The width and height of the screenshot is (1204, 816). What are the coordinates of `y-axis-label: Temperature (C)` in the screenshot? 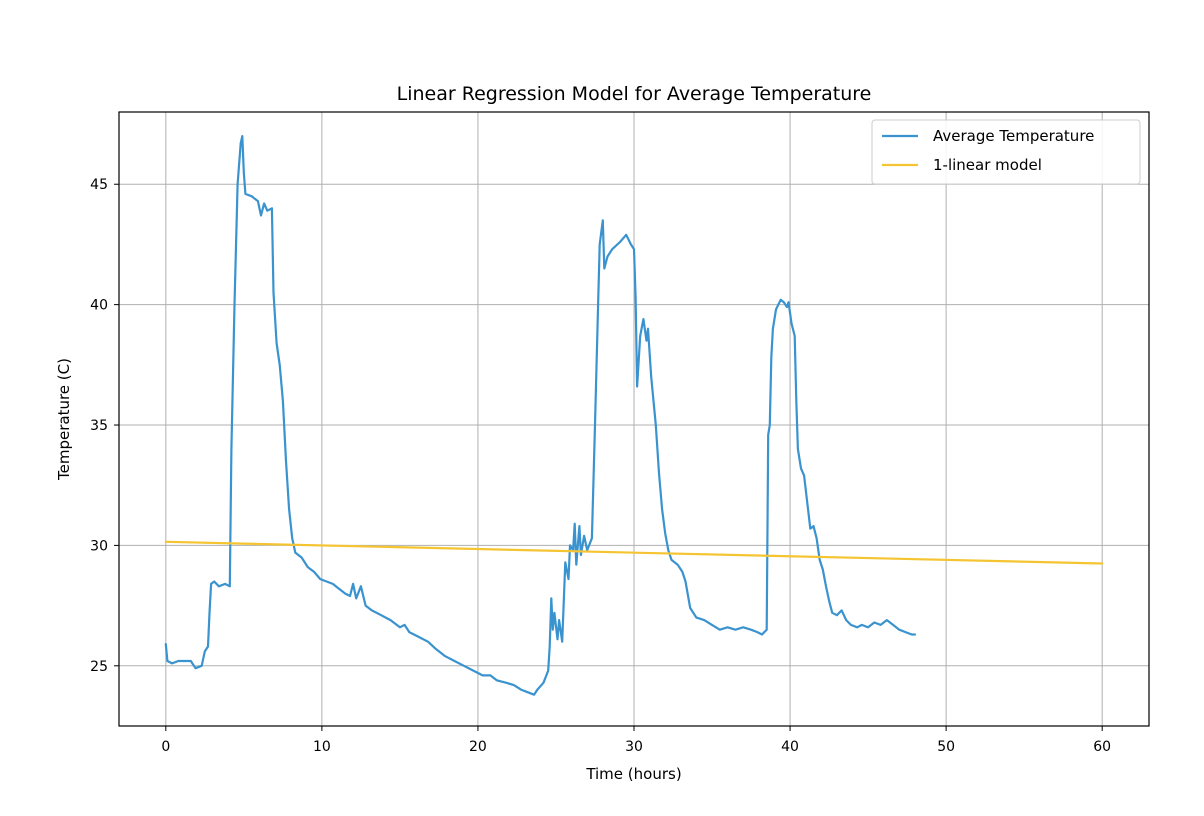 It's located at (64, 419).